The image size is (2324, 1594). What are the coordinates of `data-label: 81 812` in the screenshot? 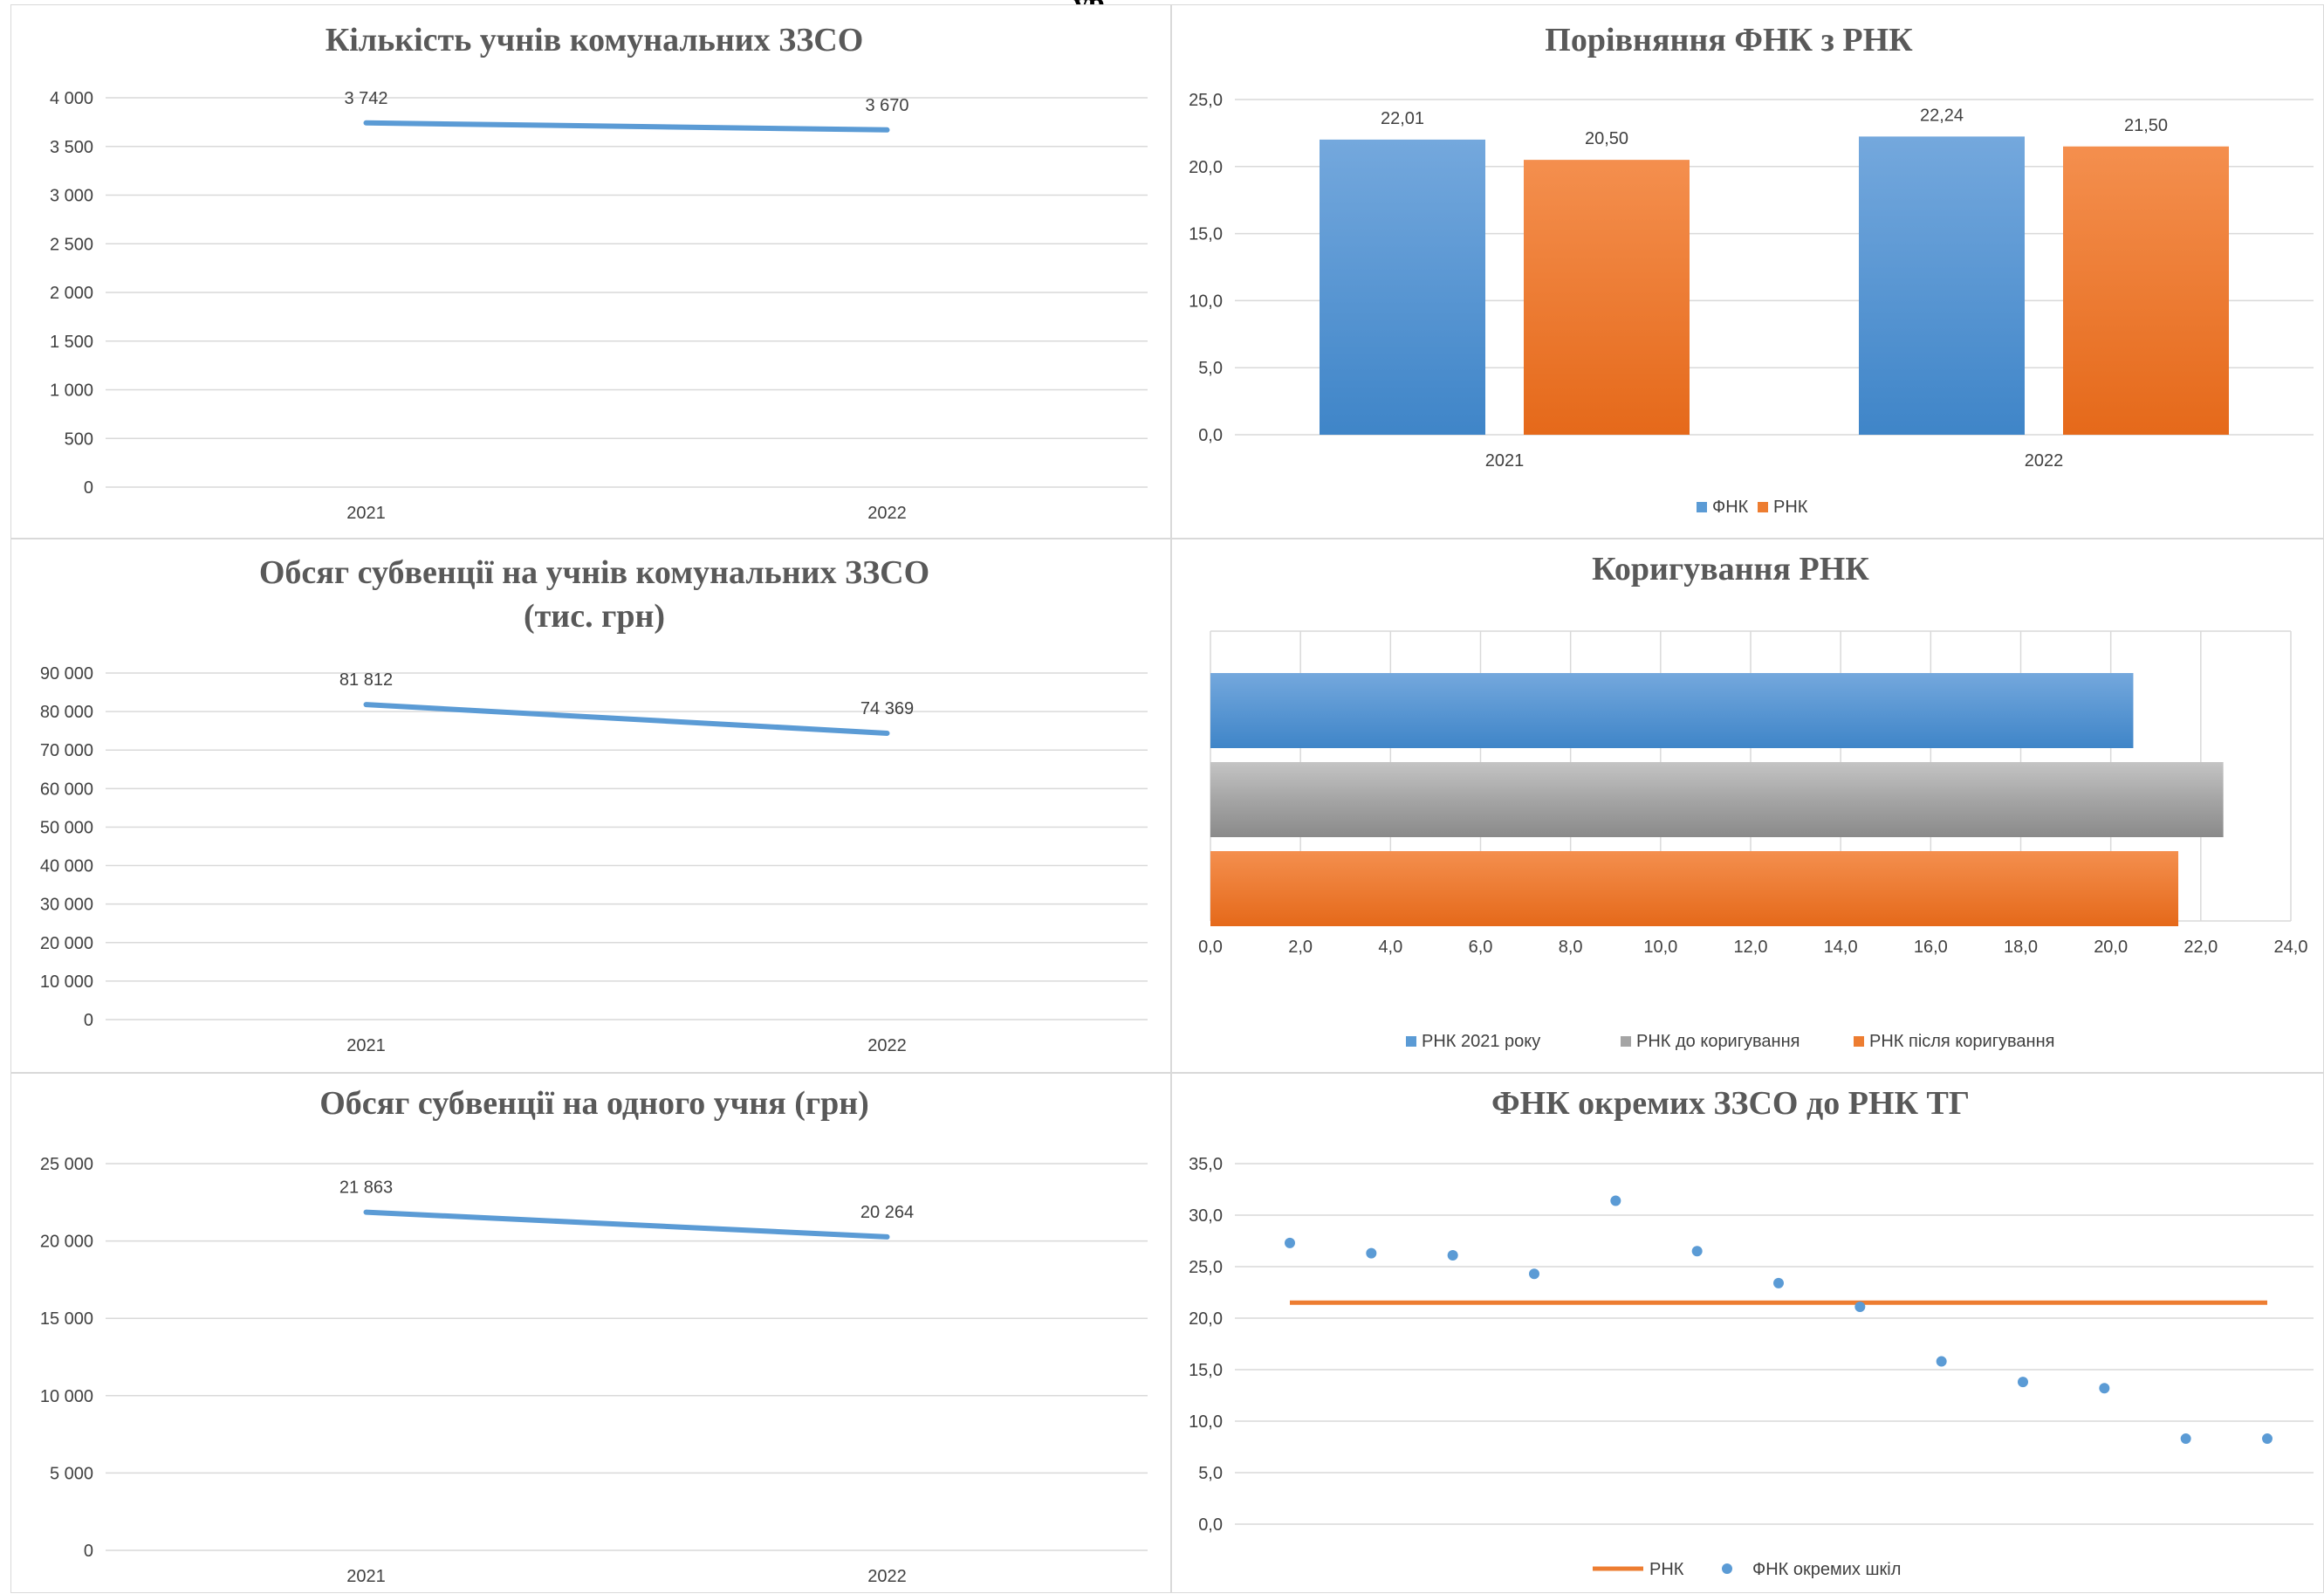 It's located at (366, 680).